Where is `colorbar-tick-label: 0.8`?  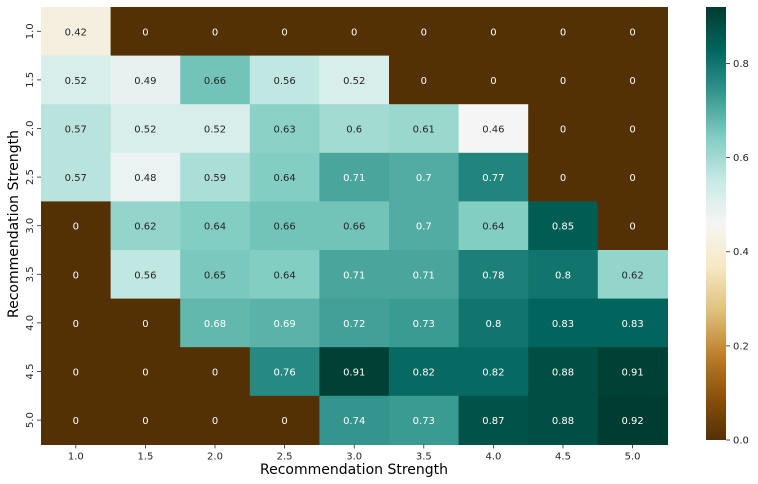
colorbar-tick-label: 0.8 is located at coordinates (741, 64).